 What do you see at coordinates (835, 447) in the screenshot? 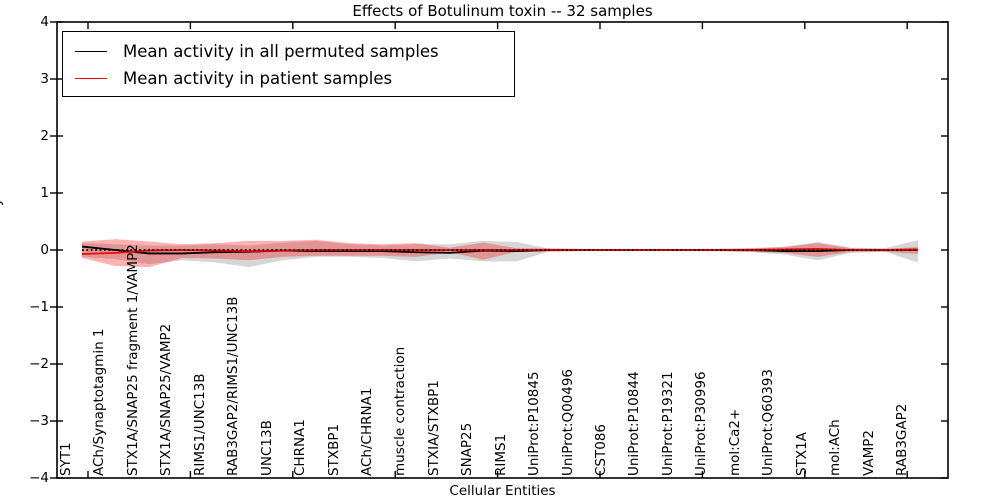
I see `x-tick-label: mol:ACh` at bounding box center [835, 447].